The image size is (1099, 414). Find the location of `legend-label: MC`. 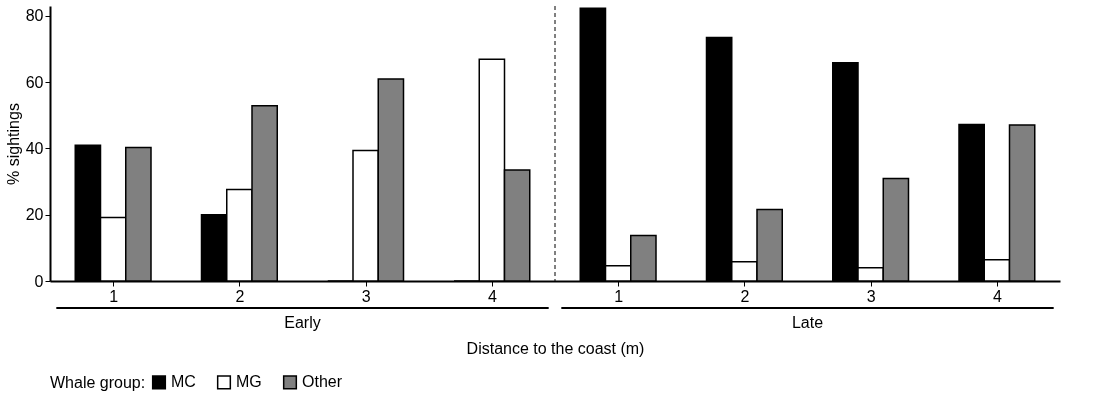

legend-label: MC is located at coordinates (183, 382).